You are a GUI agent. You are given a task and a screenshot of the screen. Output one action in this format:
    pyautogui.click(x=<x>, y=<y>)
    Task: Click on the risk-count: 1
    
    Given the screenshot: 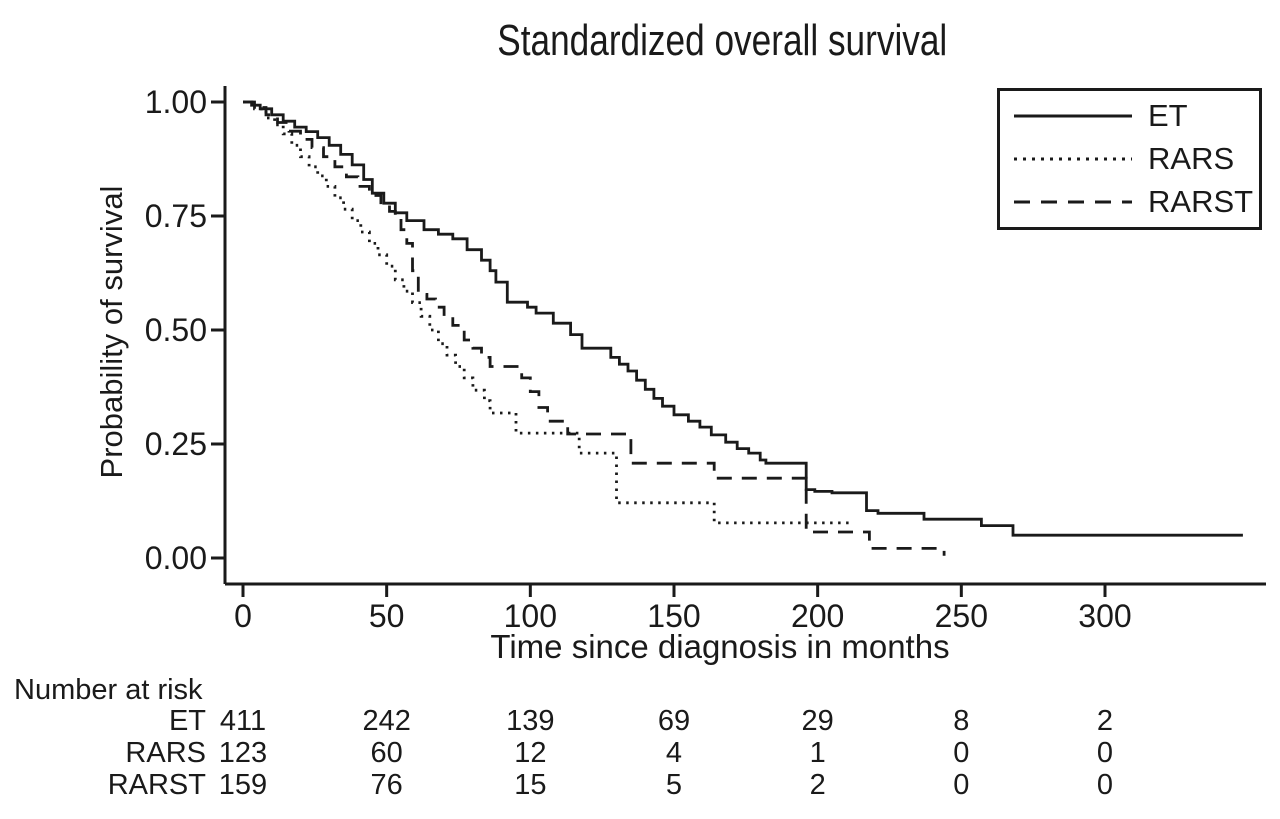 What is the action you would take?
    pyautogui.click(x=817, y=753)
    